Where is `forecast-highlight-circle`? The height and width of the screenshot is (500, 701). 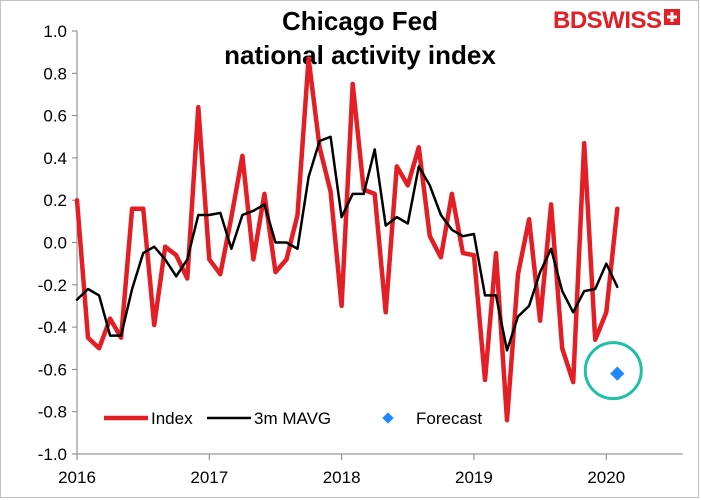 forecast-highlight-circle is located at coordinates (613, 371).